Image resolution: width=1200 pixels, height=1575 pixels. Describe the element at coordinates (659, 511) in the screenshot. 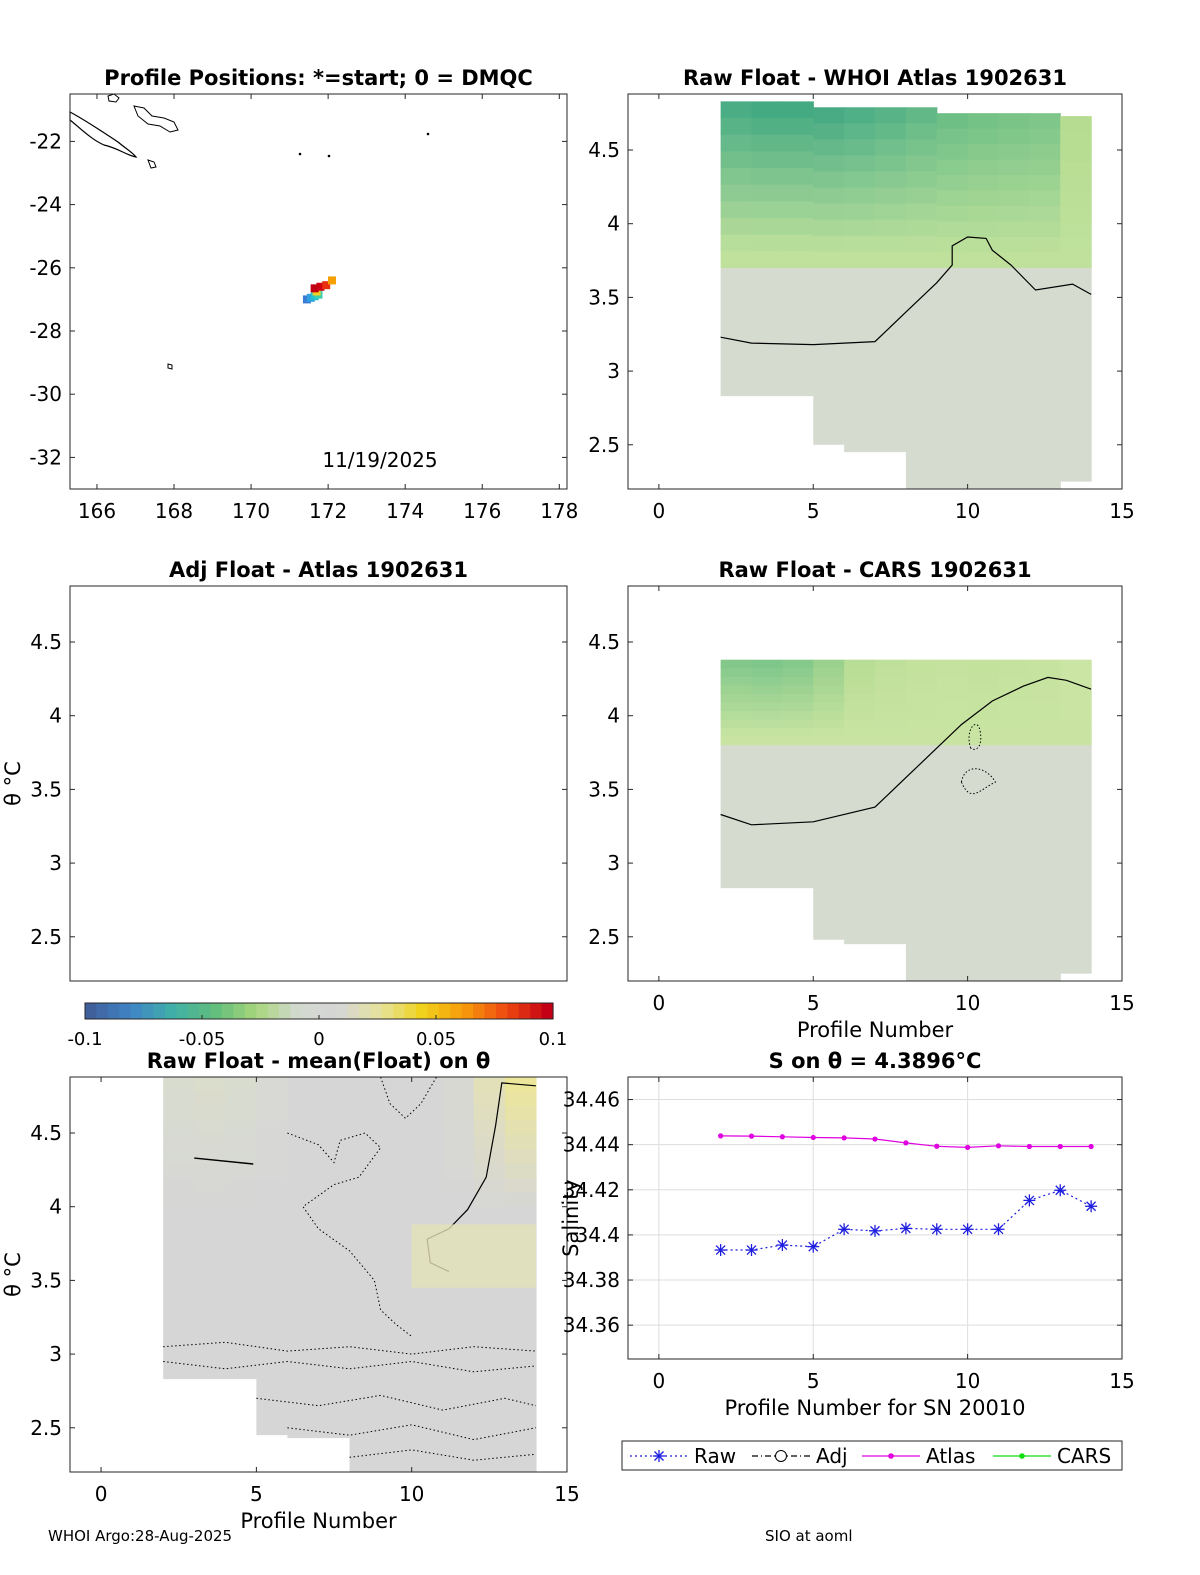

I see `x-tick-label: 0` at that location.